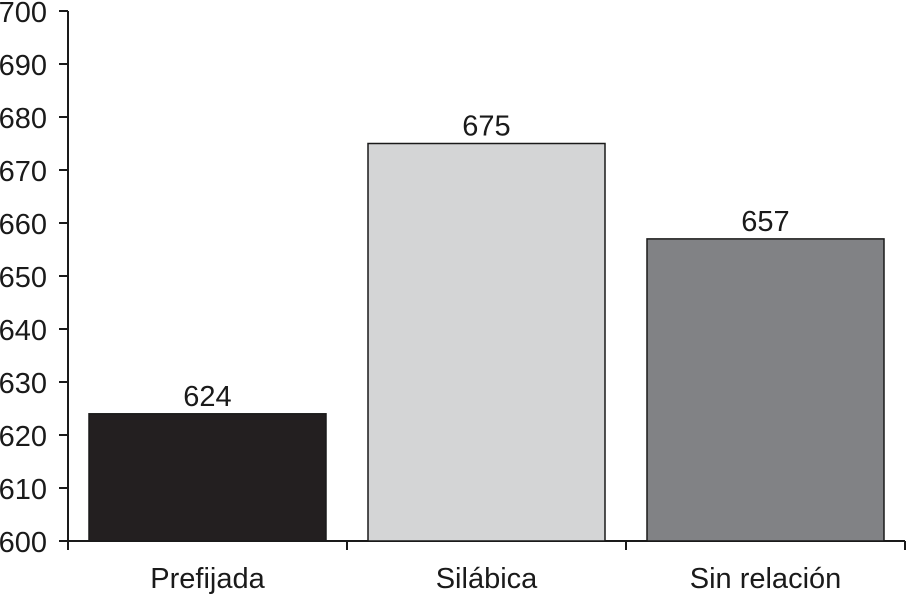 The width and height of the screenshot is (907, 596). What do you see at coordinates (23, 437) in the screenshot?
I see `y-tick-label: 620` at bounding box center [23, 437].